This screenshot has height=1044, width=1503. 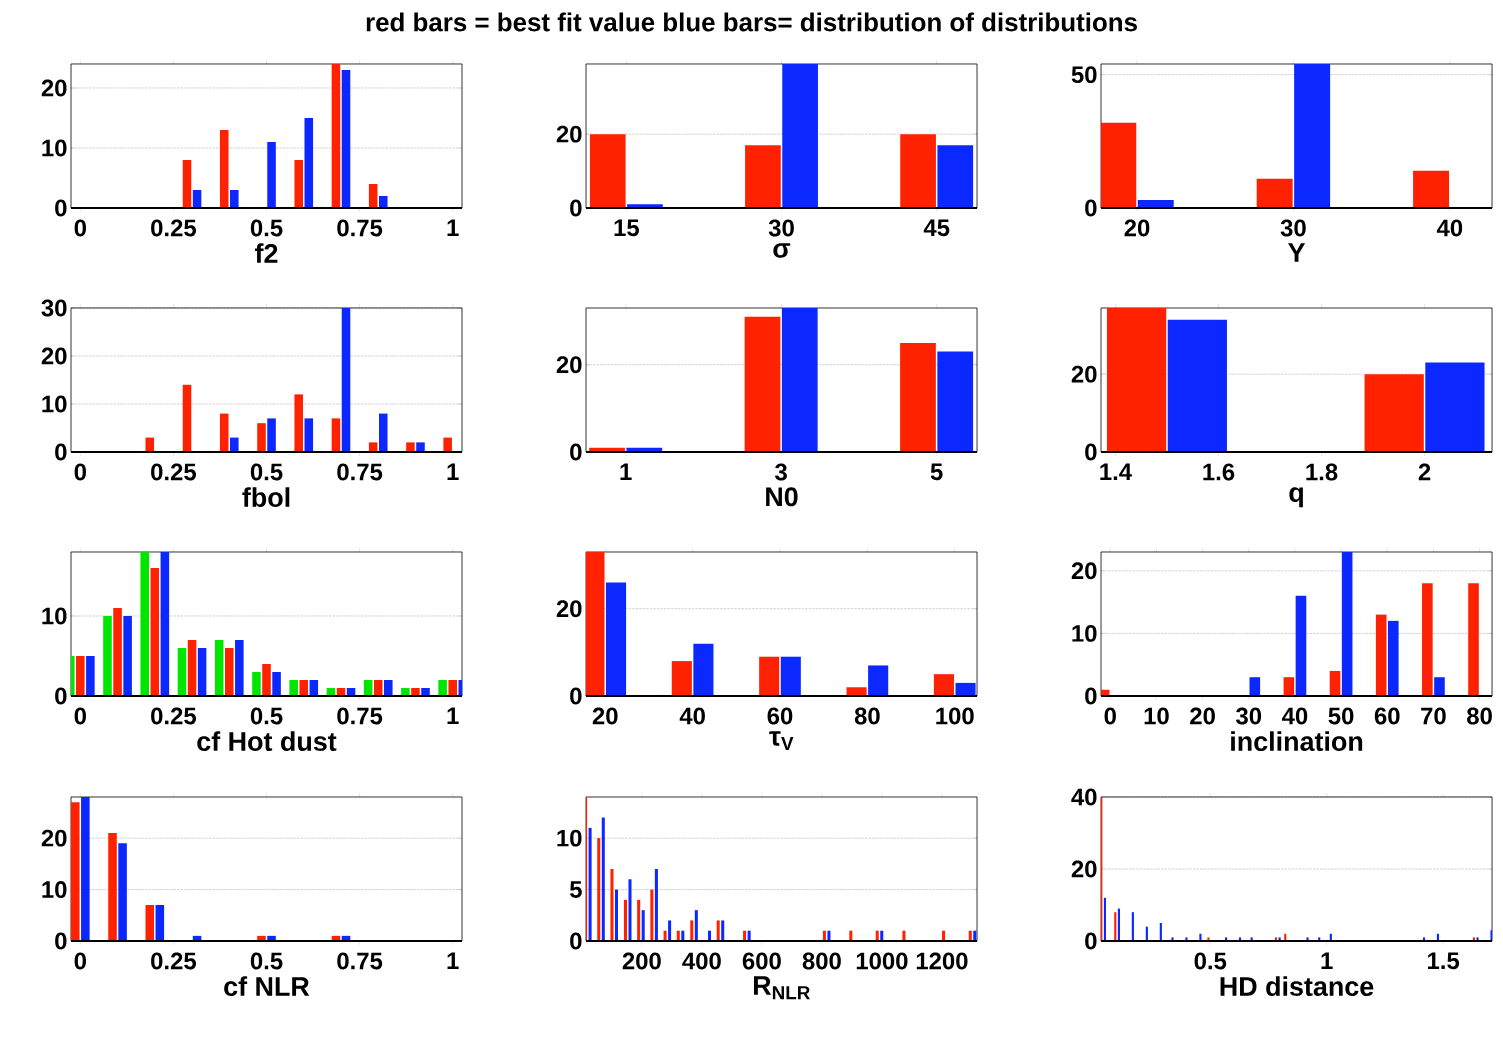 I want to click on x-tick-label: 20, so click(x=1202, y=716).